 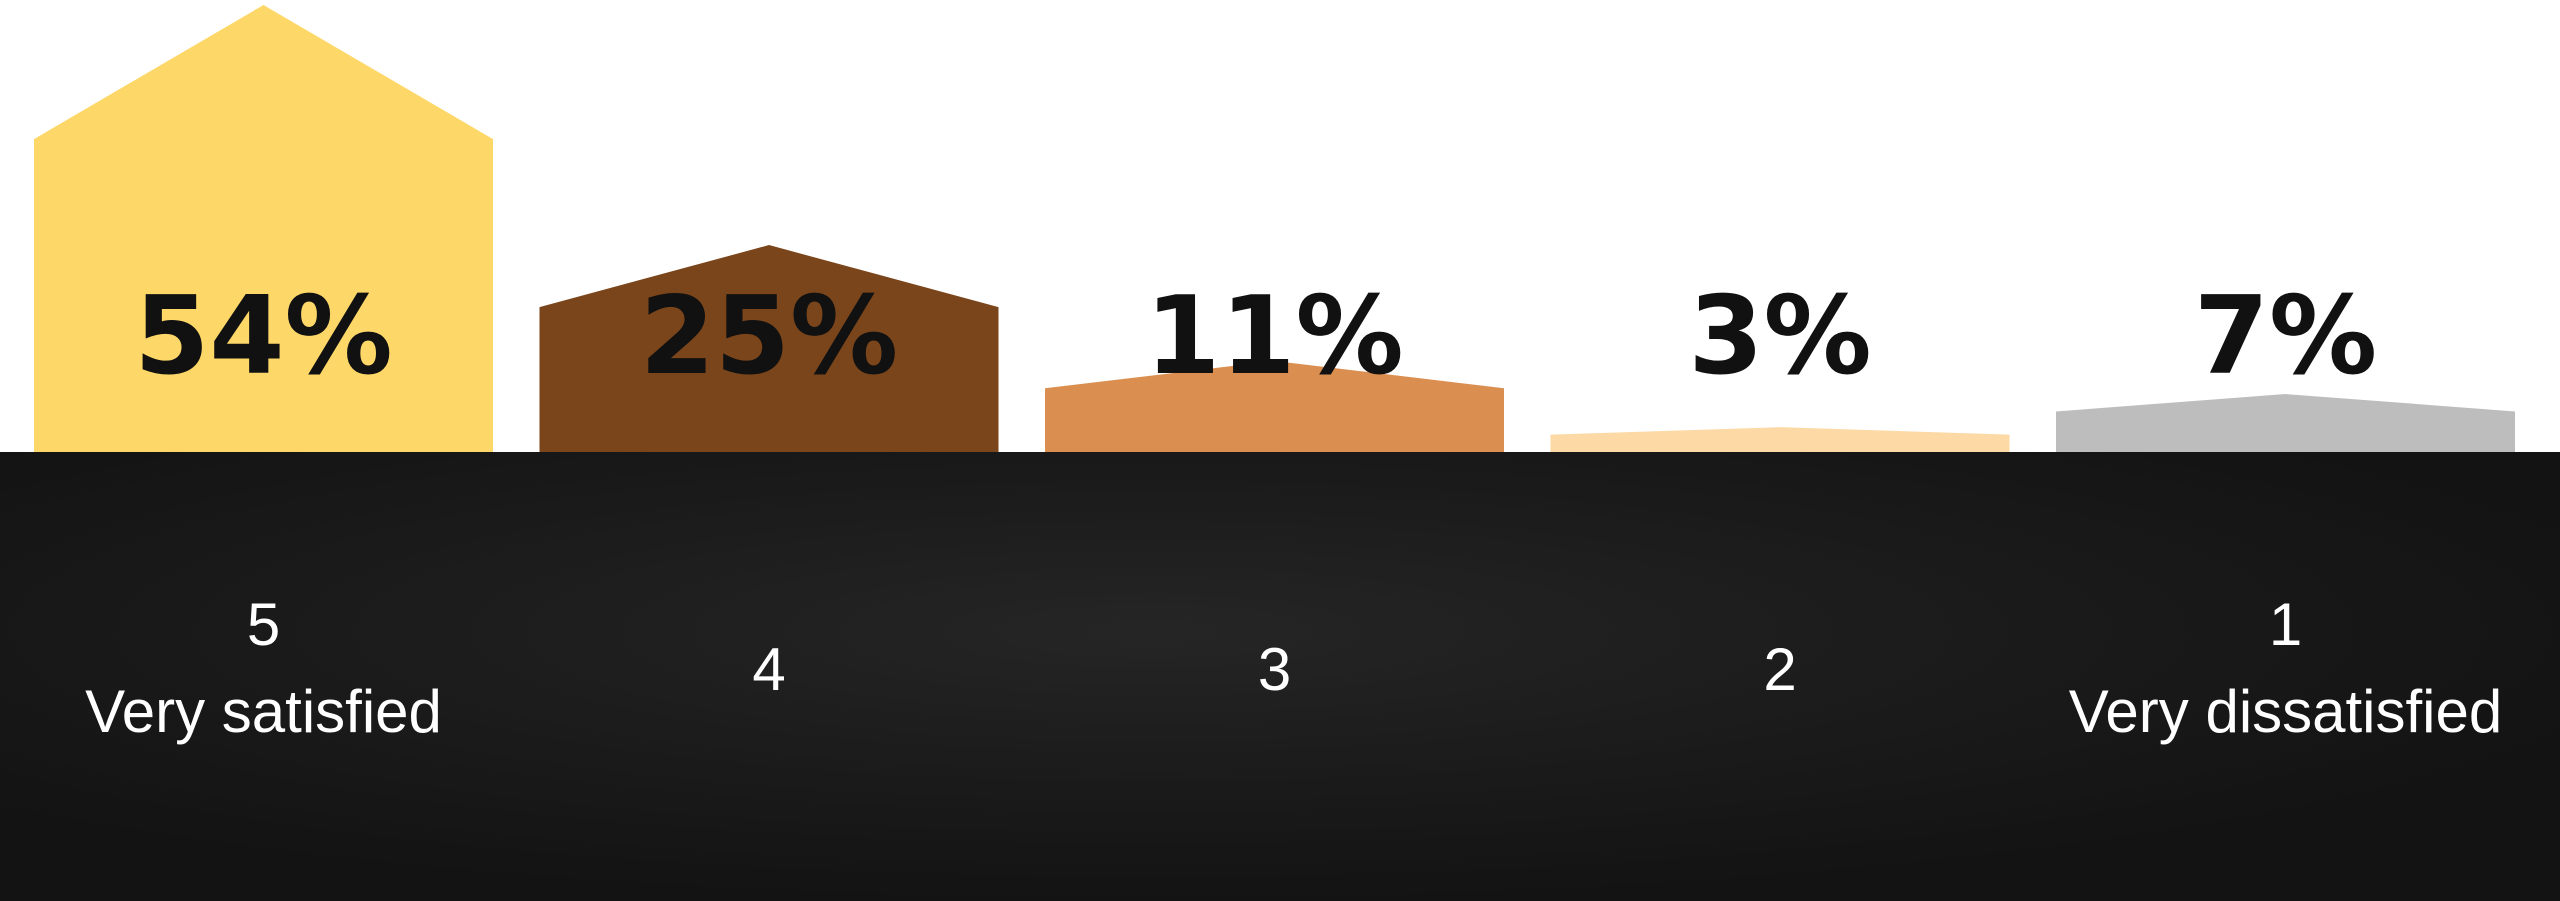 What do you see at coordinates (2285, 336) in the screenshot?
I see `value-label: 7%` at bounding box center [2285, 336].